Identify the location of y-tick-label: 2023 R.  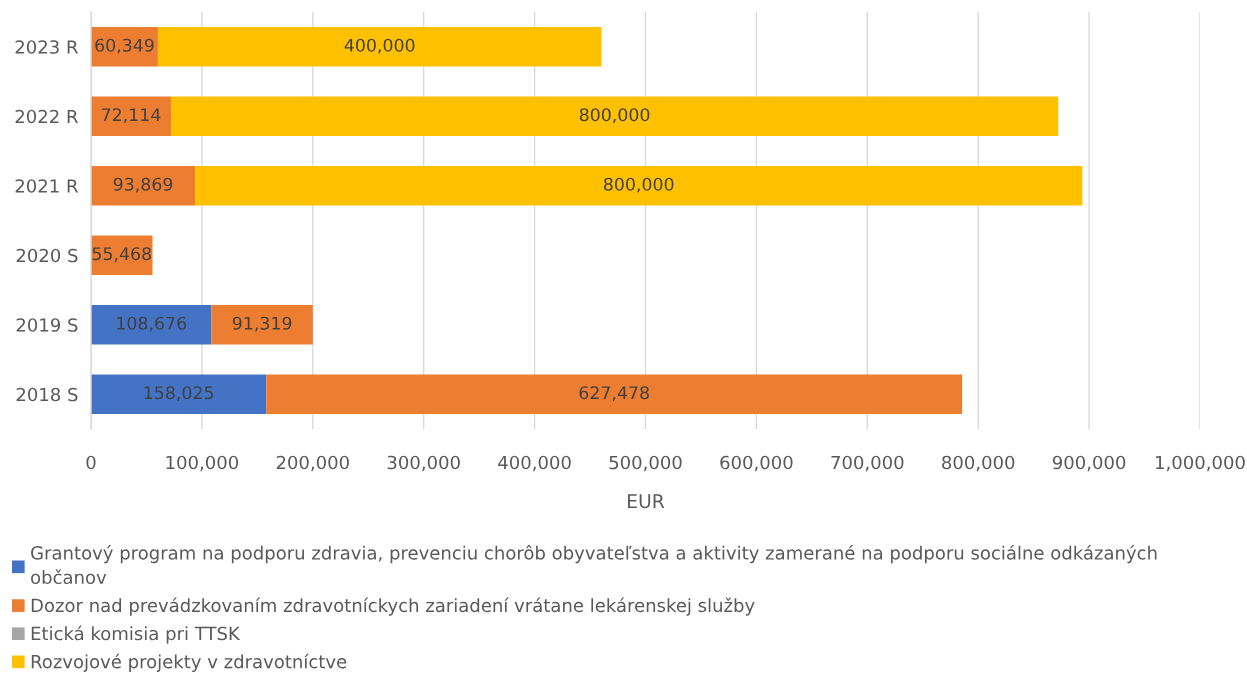
(46, 47).